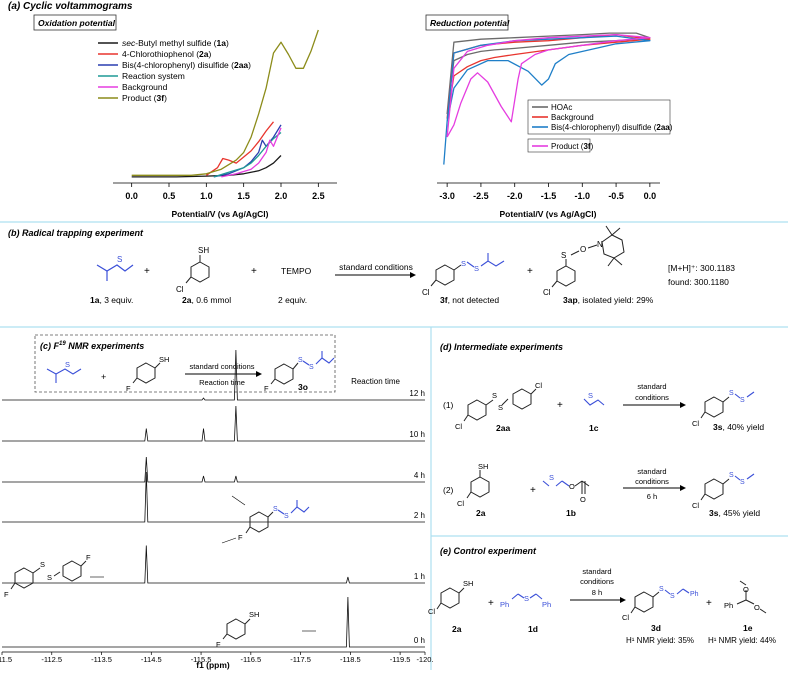 This screenshot has height=675, width=788. I want to click on reduction-x-label: Potential/V (vs Ag/AgCl), so click(548, 214).